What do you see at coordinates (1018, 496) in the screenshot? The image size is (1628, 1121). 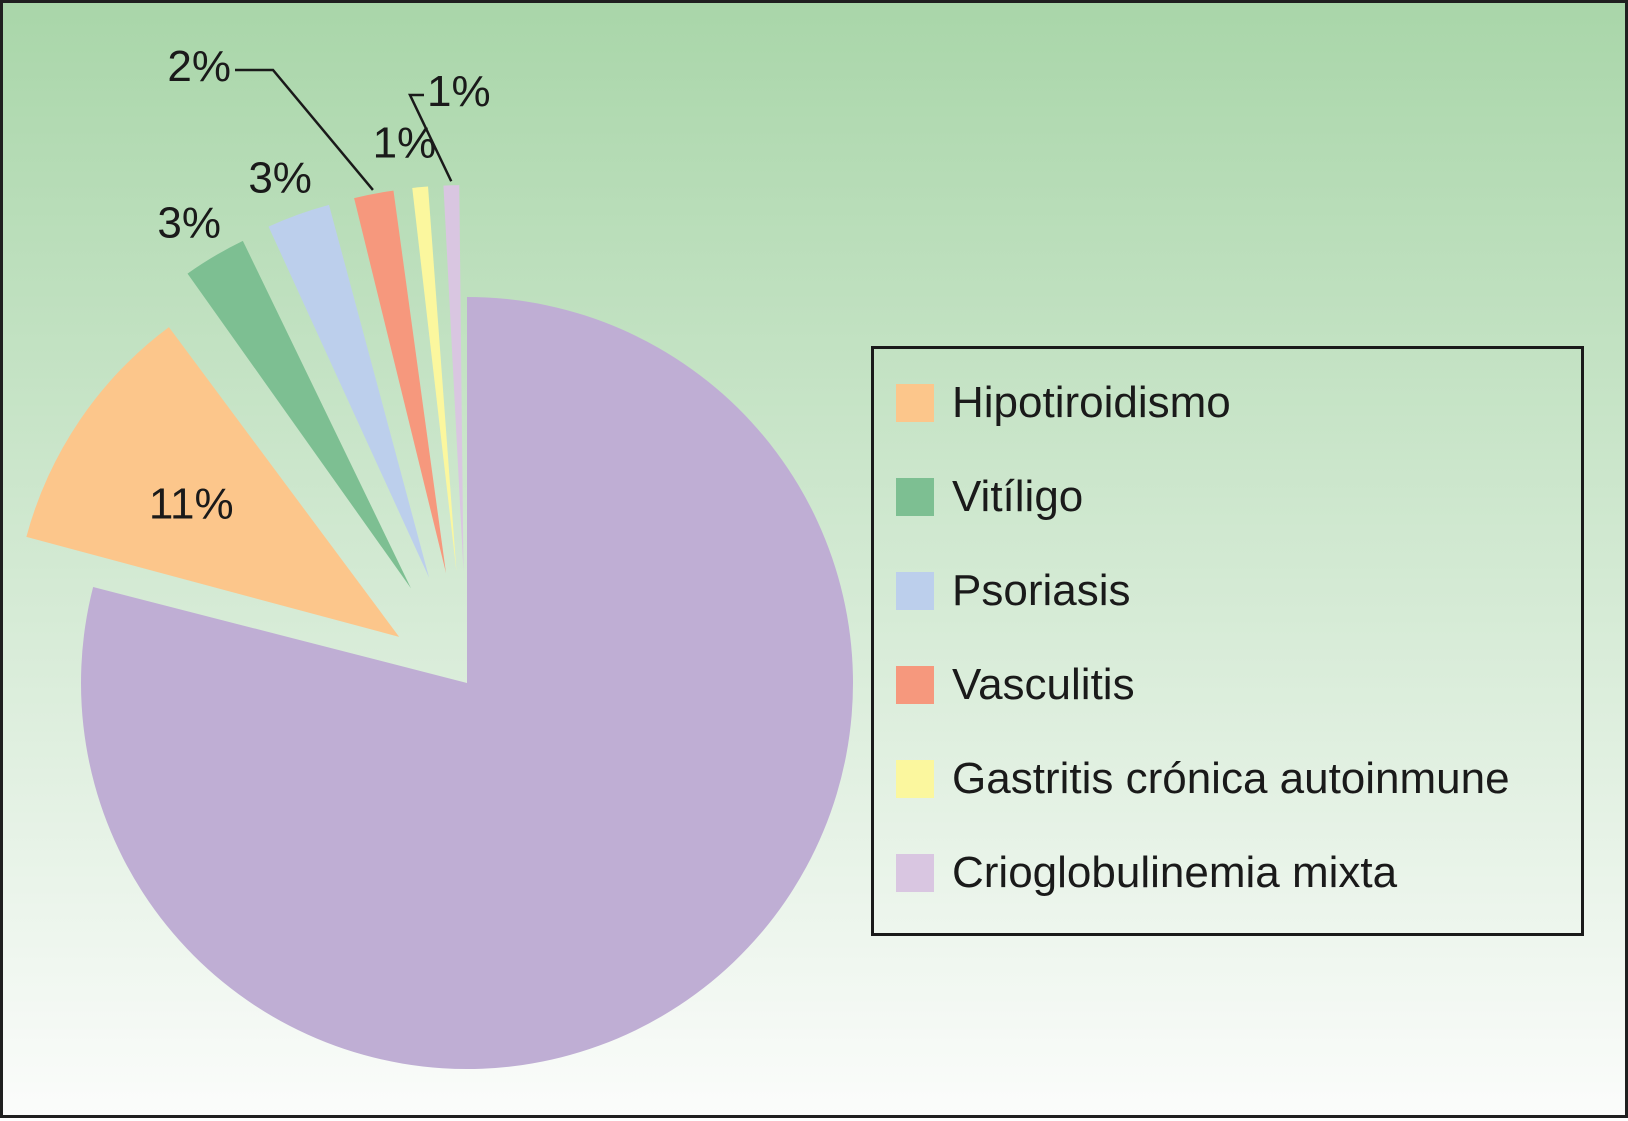 I see `legend-label: Vitíligo` at bounding box center [1018, 496].